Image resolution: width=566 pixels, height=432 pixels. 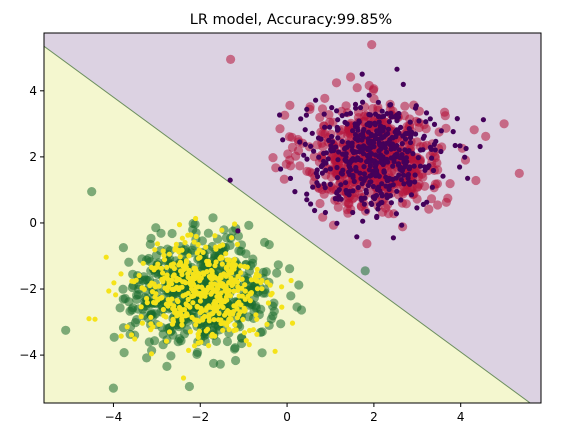 What do you see at coordinates (372, 45) in the screenshot?
I see `cluster-0-outlier-point` at bounding box center [372, 45].